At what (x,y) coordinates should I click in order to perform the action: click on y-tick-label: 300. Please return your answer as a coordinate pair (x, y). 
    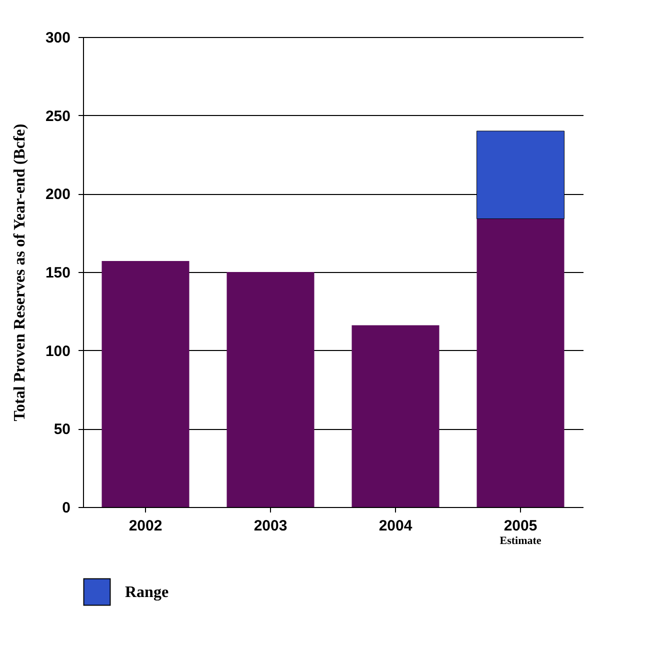
    Looking at the image, I should click on (57, 38).